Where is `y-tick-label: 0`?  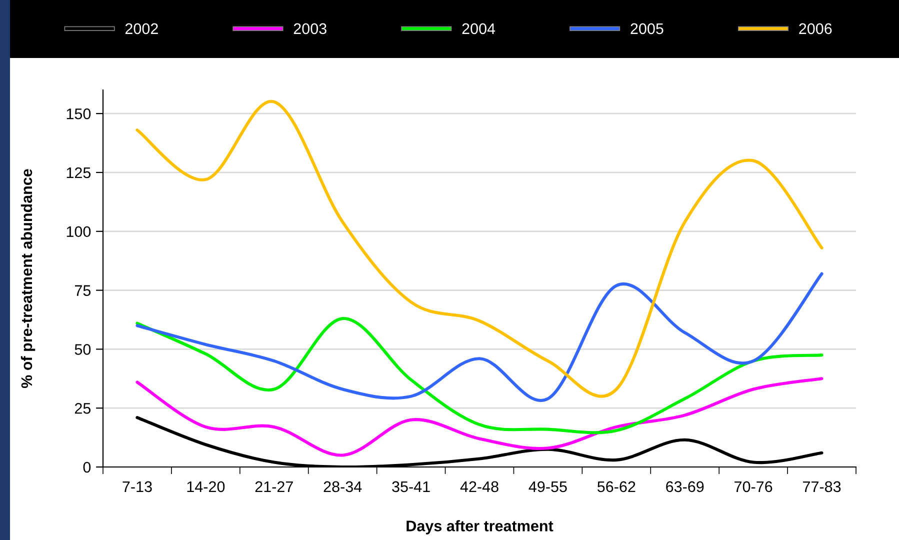
y-tick-label: 0 is located at coordinates (87, 467).